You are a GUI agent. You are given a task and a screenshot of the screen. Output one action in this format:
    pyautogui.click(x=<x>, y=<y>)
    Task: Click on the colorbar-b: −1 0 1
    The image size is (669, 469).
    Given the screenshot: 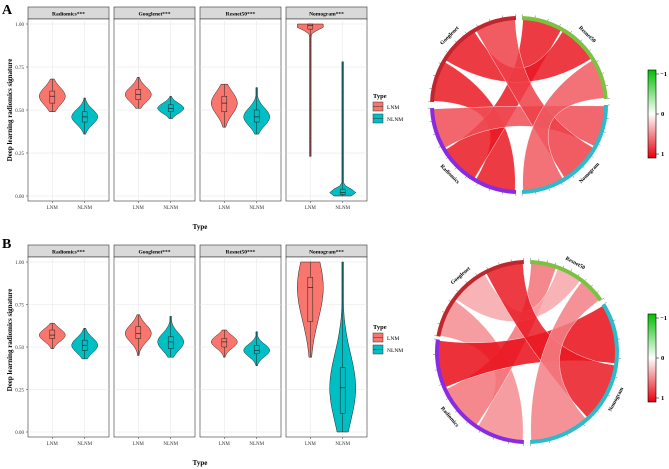 What is the action you would take?
    pyautogui.click(x=657, y=358)
    